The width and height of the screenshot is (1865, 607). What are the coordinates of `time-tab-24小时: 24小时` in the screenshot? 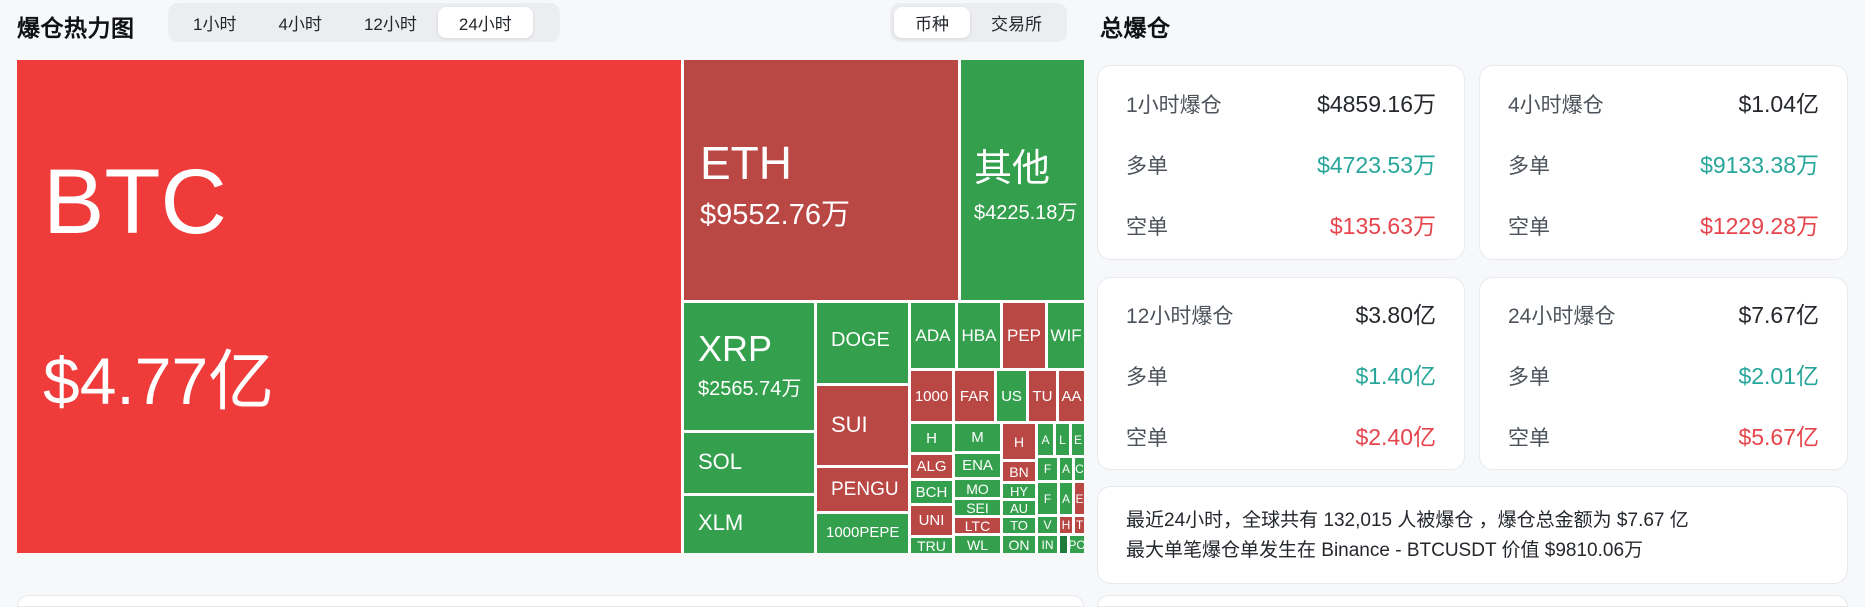 It's located at (485, 22).